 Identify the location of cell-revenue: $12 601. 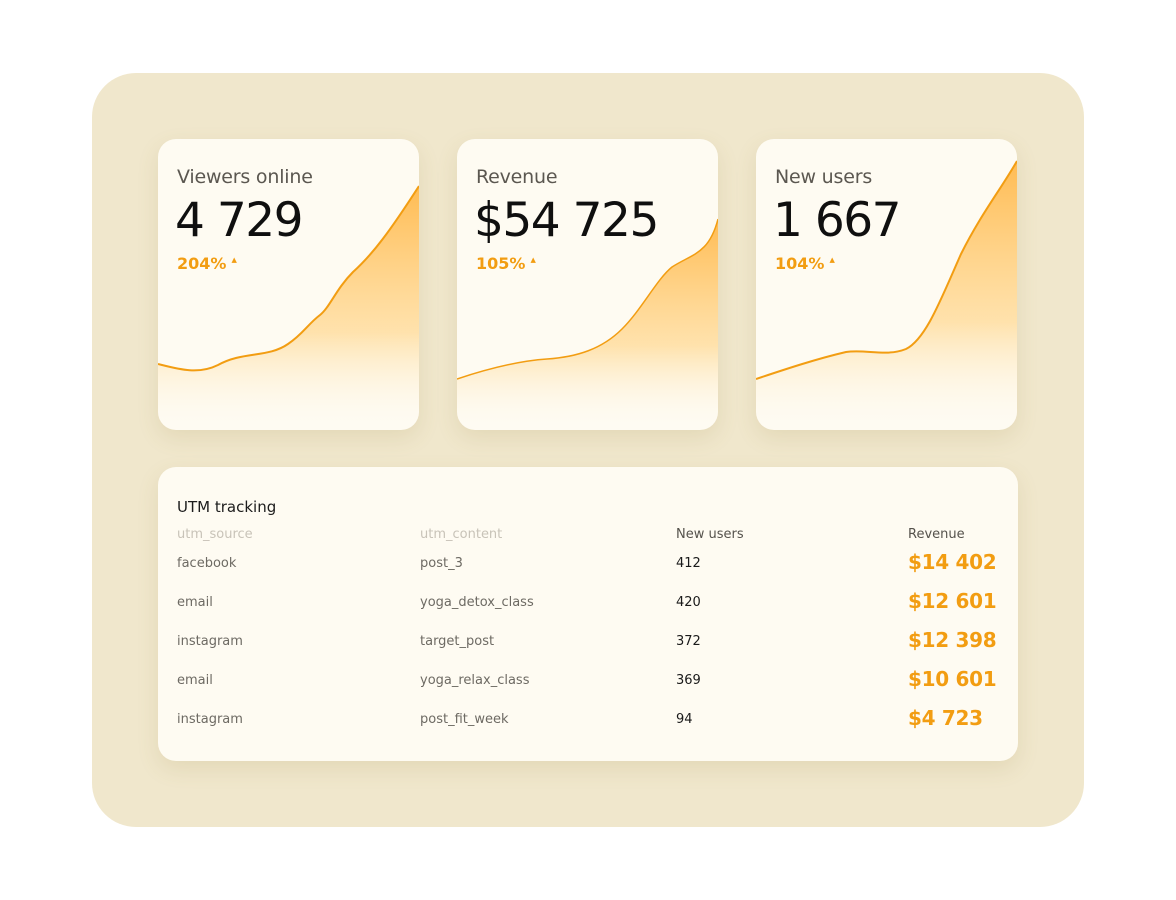
(952, 601).